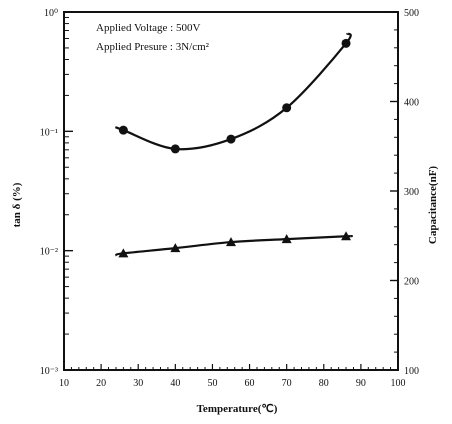  I want to click on x-axis-title: Temperature(℃), so click(237, 409).